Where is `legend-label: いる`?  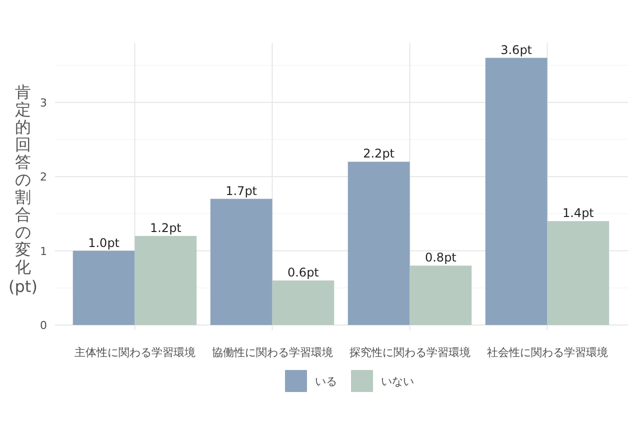
legend-label: いる is located at coordinates (326, 381).